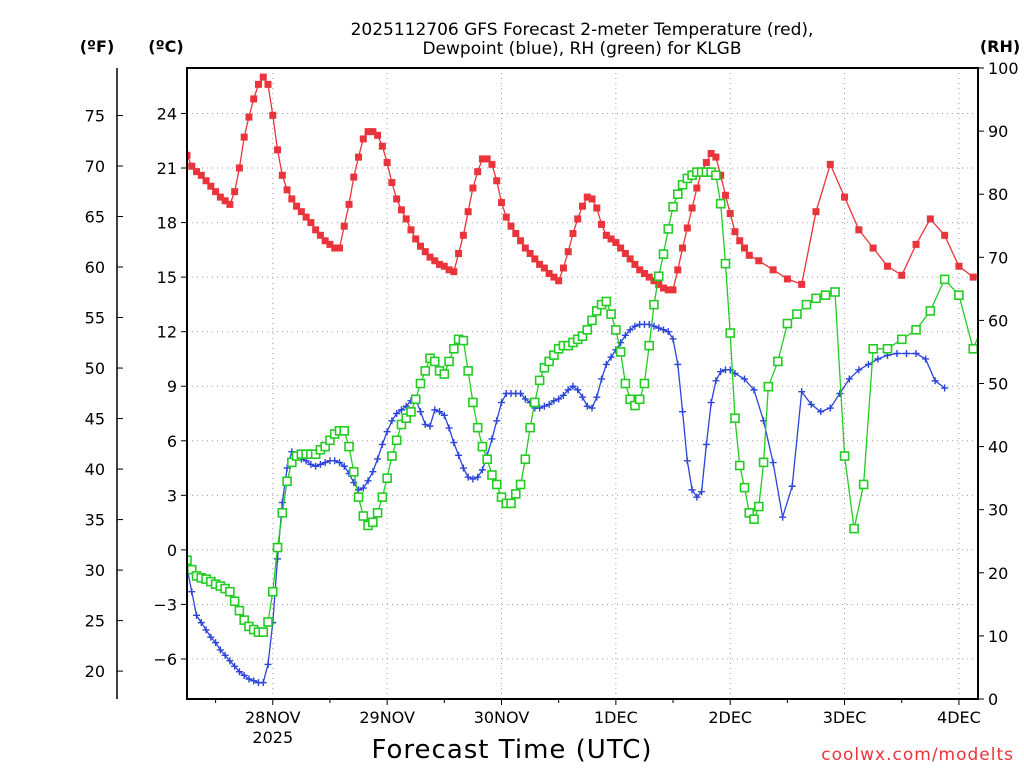 The height and width of the screenshot is (768, 1024). I want to click on fahrenheit-tick-label: 20, so click(95, 671).